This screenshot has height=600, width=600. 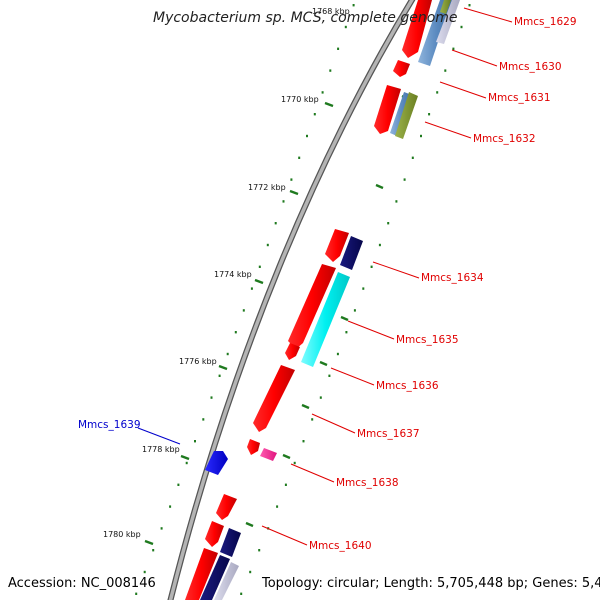 What do you see at coordinates (407, 386) in the screenshot?
I see `gene-label: Mmcs_1636` at bounding box center [407, 386].